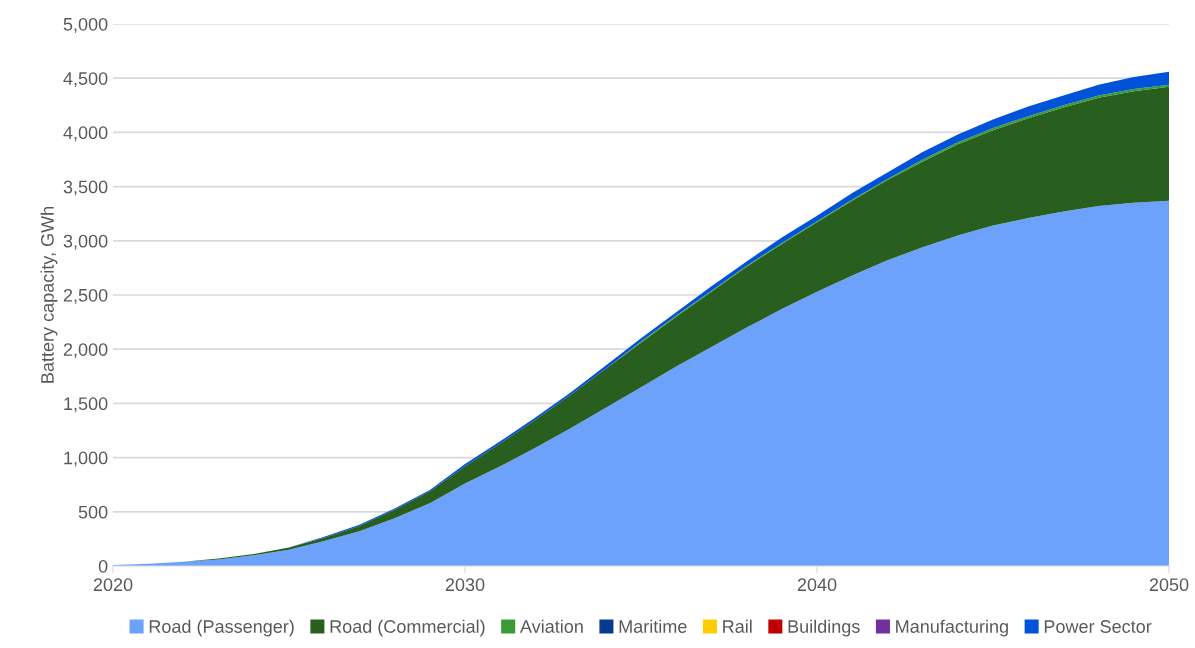 The image size is (1195, 648). I want to click on x-tick-label: 2040, so click(817, 585).